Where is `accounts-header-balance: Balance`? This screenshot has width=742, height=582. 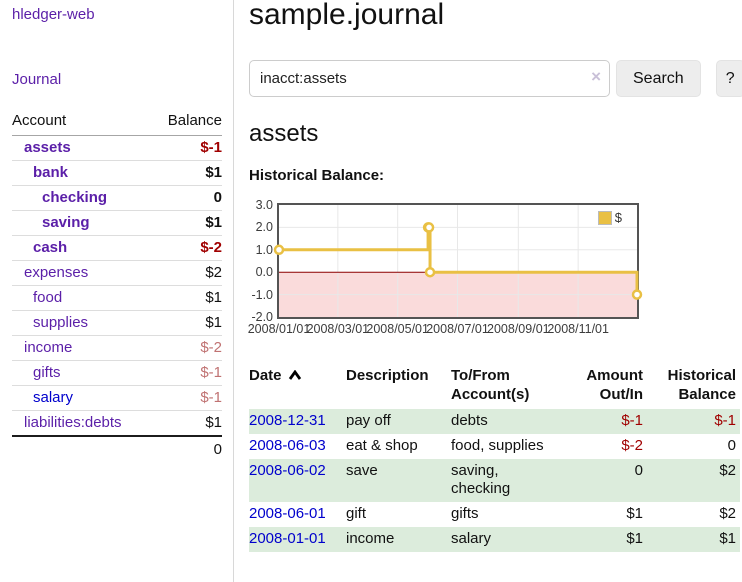 accounts-header-balance: Balance is located at coordinates (187, 122).